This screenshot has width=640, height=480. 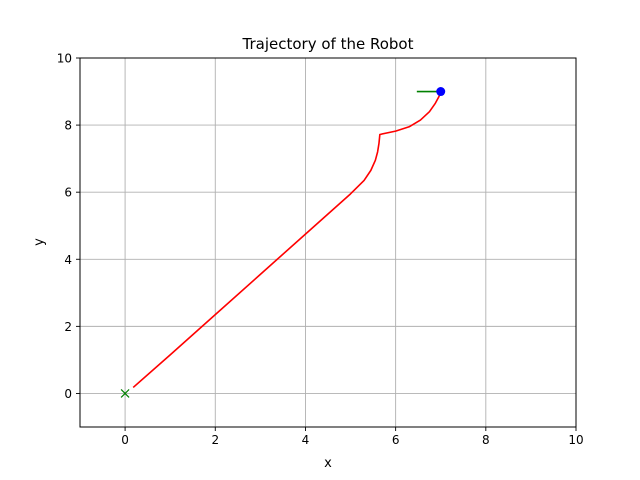 What do you see at coordinates (68, 260) in the screenshot?
I see `y-tick-label: 4` at bounding box center [68, 260].